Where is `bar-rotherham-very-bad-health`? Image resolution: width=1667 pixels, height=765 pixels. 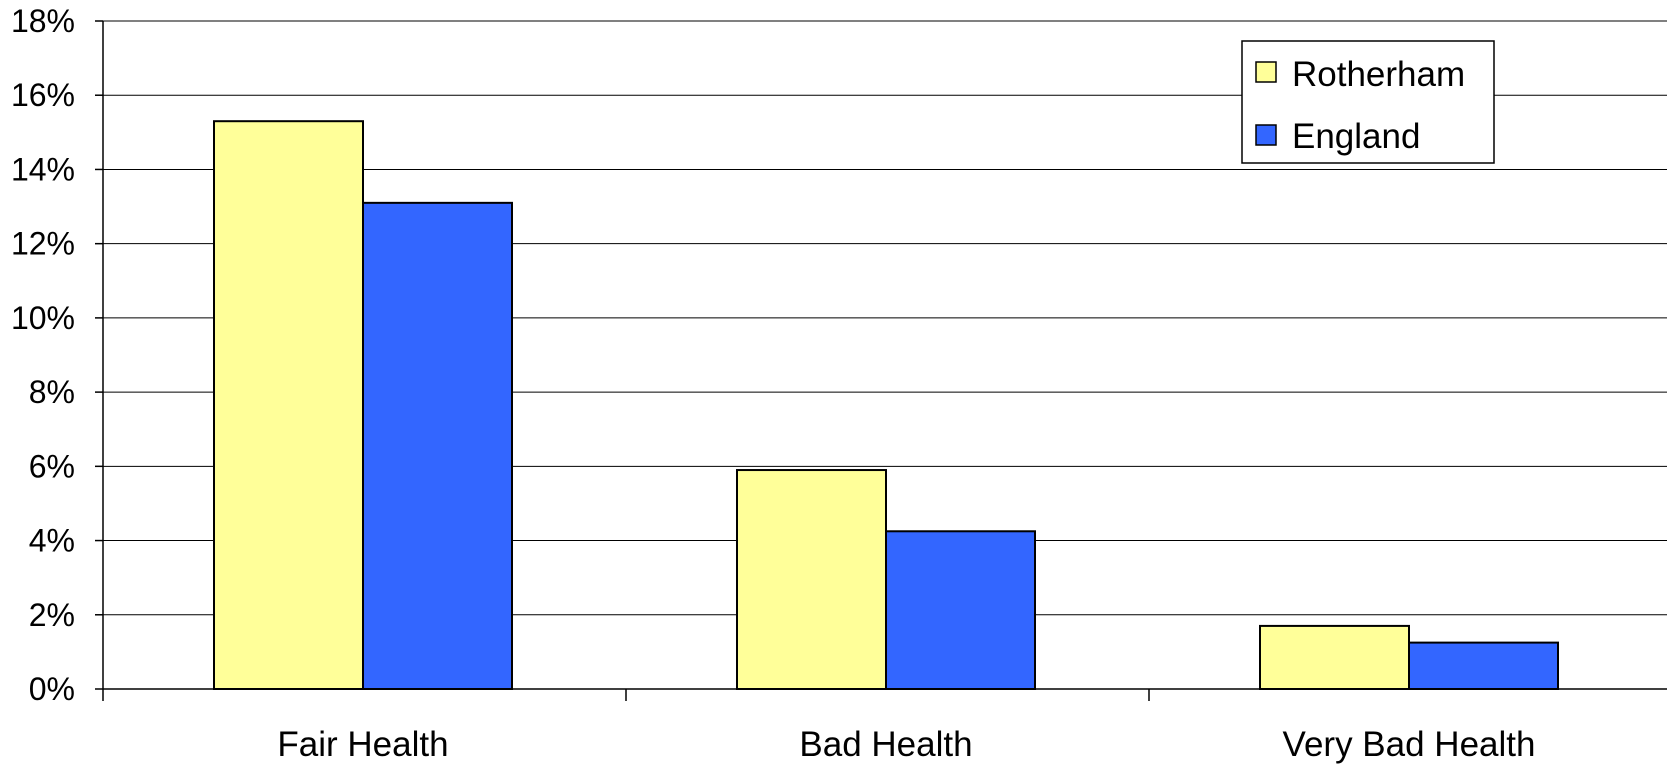 bar-rotherham-very-bad-health is located at coordinates (1334, 657).